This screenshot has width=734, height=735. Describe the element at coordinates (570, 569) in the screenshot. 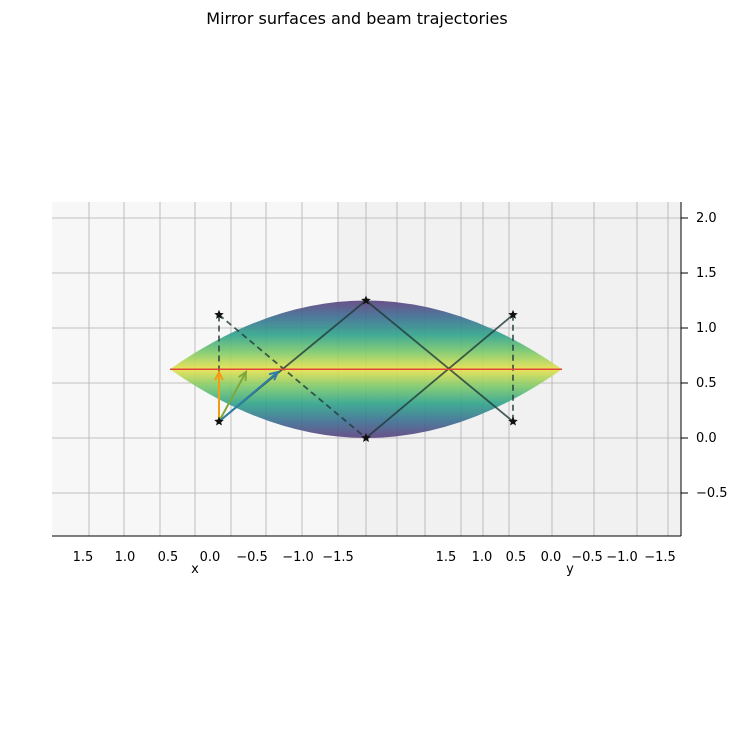

I see `y-axis-label: y` at that location.